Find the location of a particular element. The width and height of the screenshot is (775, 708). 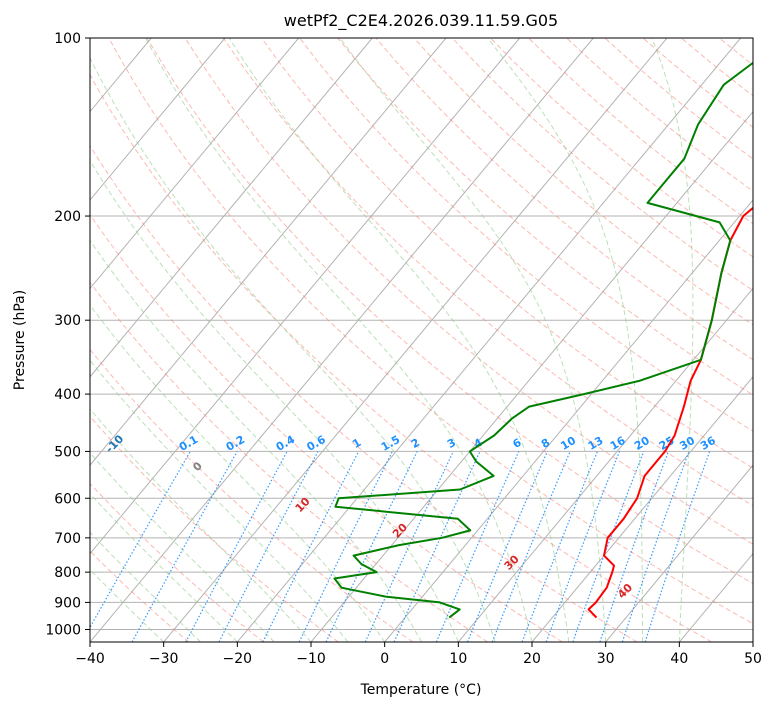

x-tick-label: −20 is located at coordinates (238, 659).